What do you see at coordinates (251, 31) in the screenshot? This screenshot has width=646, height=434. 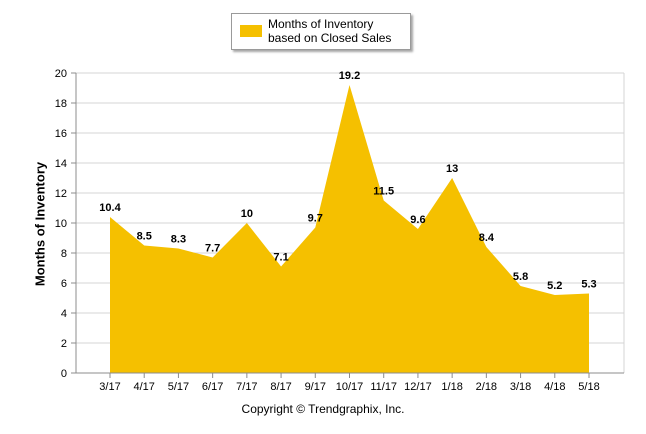 I see `legend-swatch` at bounding box center [251, 31].